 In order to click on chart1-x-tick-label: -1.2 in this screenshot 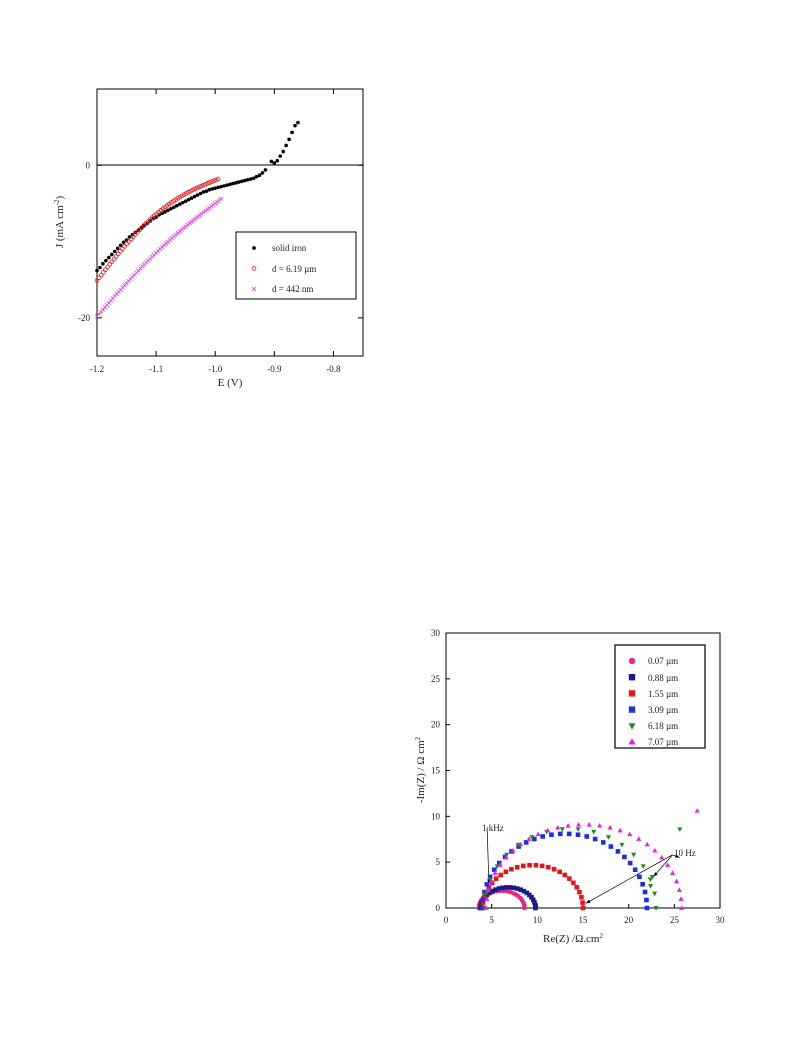, I will do `click(97, 369)`.